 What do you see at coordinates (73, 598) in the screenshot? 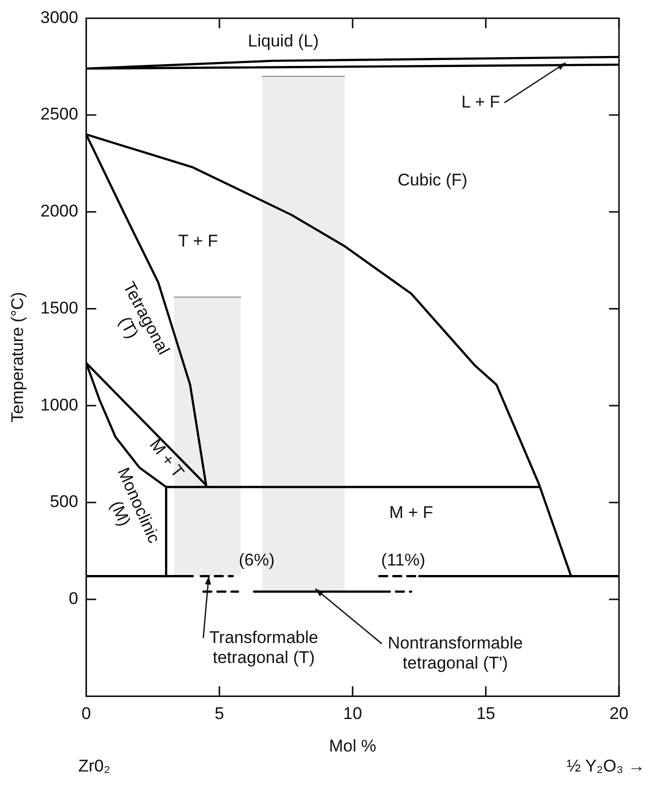
I see `y-tick-label: 0` at bounding box center [73, 598].